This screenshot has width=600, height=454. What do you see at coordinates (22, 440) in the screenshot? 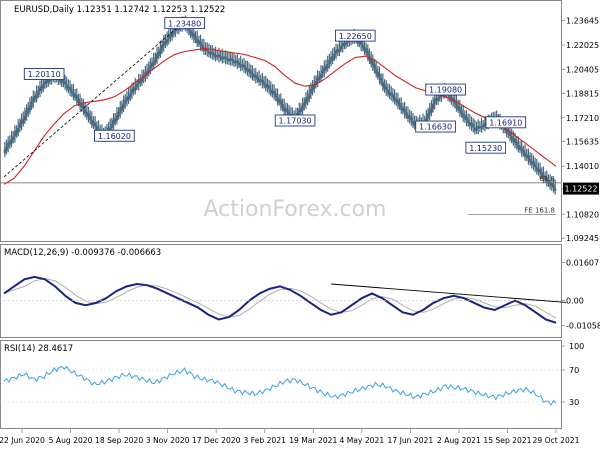
I see `x-tick-label: 22 Jun 2020` at bounding box center [22, 440].